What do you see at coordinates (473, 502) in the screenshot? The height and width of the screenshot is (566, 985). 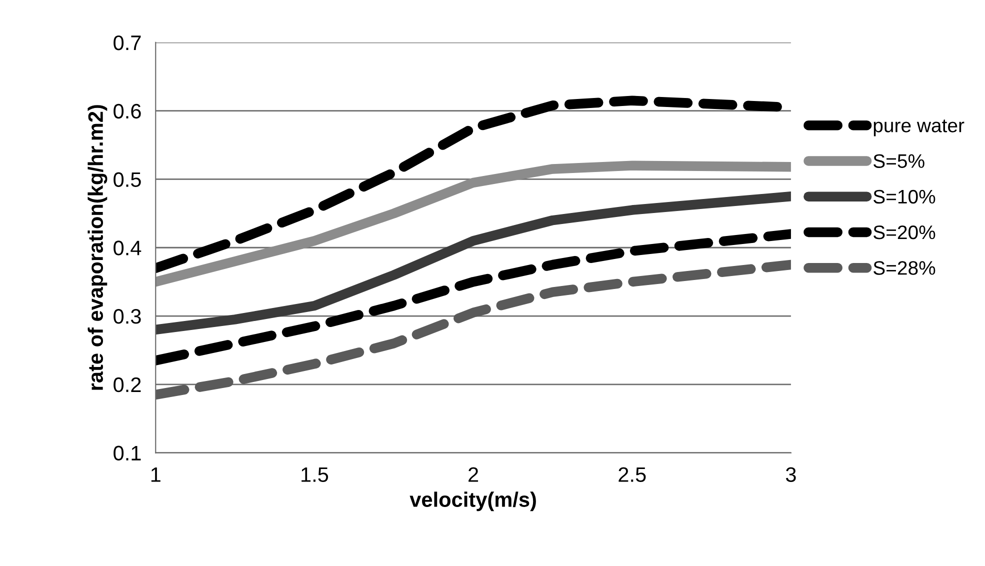 I see `x-axis-title: velocity(m/s)` at bounding box center [473, 502].